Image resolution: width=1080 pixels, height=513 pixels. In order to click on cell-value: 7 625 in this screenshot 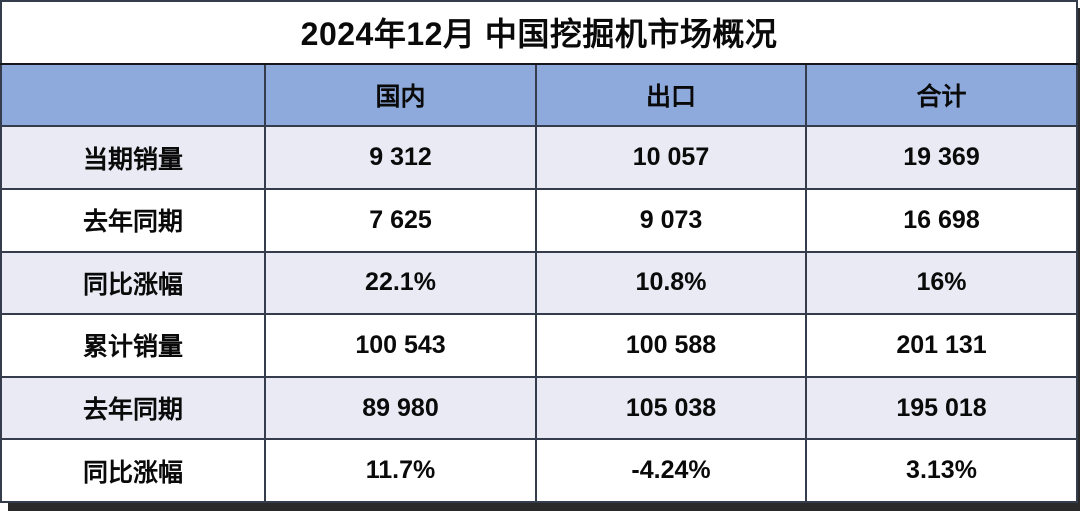, I will do `click(400, 220)`.